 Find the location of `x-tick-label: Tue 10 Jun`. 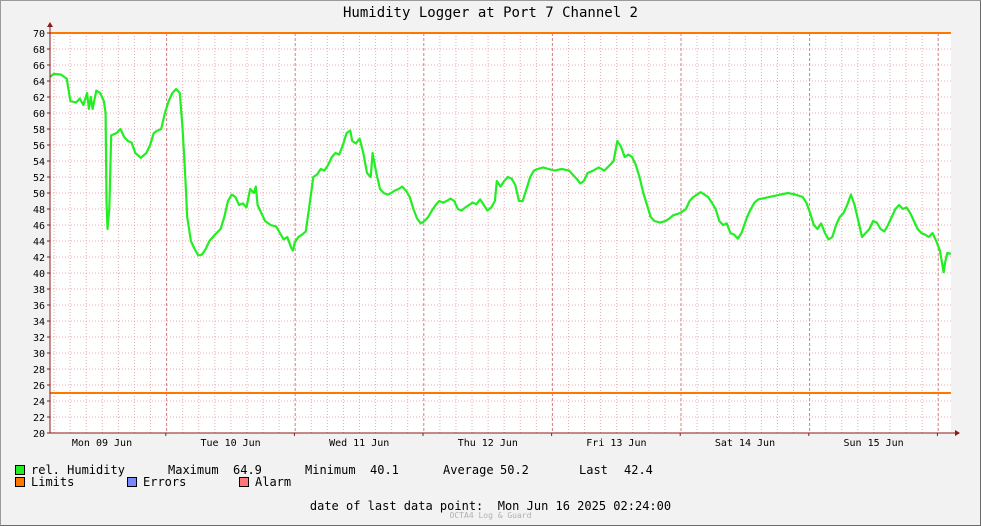

x-tick-label: Tue 10 Jun is located at coordinates (230, 443).